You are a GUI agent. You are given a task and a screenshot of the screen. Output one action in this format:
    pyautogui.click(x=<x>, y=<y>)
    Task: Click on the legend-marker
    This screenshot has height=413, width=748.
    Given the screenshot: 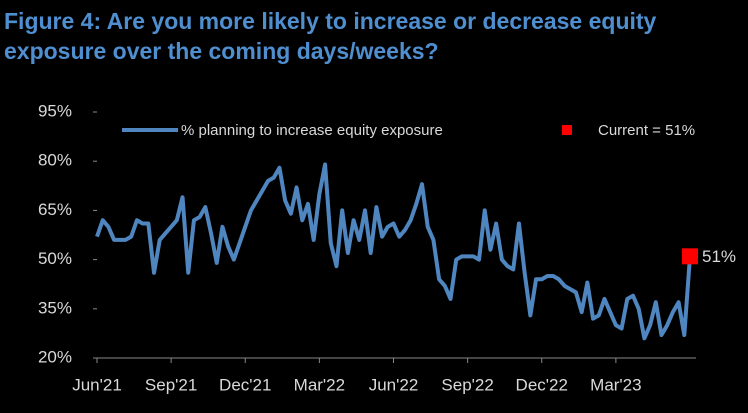 What is the action you would take?
    pyautogui.click(x=567, y=130)
    